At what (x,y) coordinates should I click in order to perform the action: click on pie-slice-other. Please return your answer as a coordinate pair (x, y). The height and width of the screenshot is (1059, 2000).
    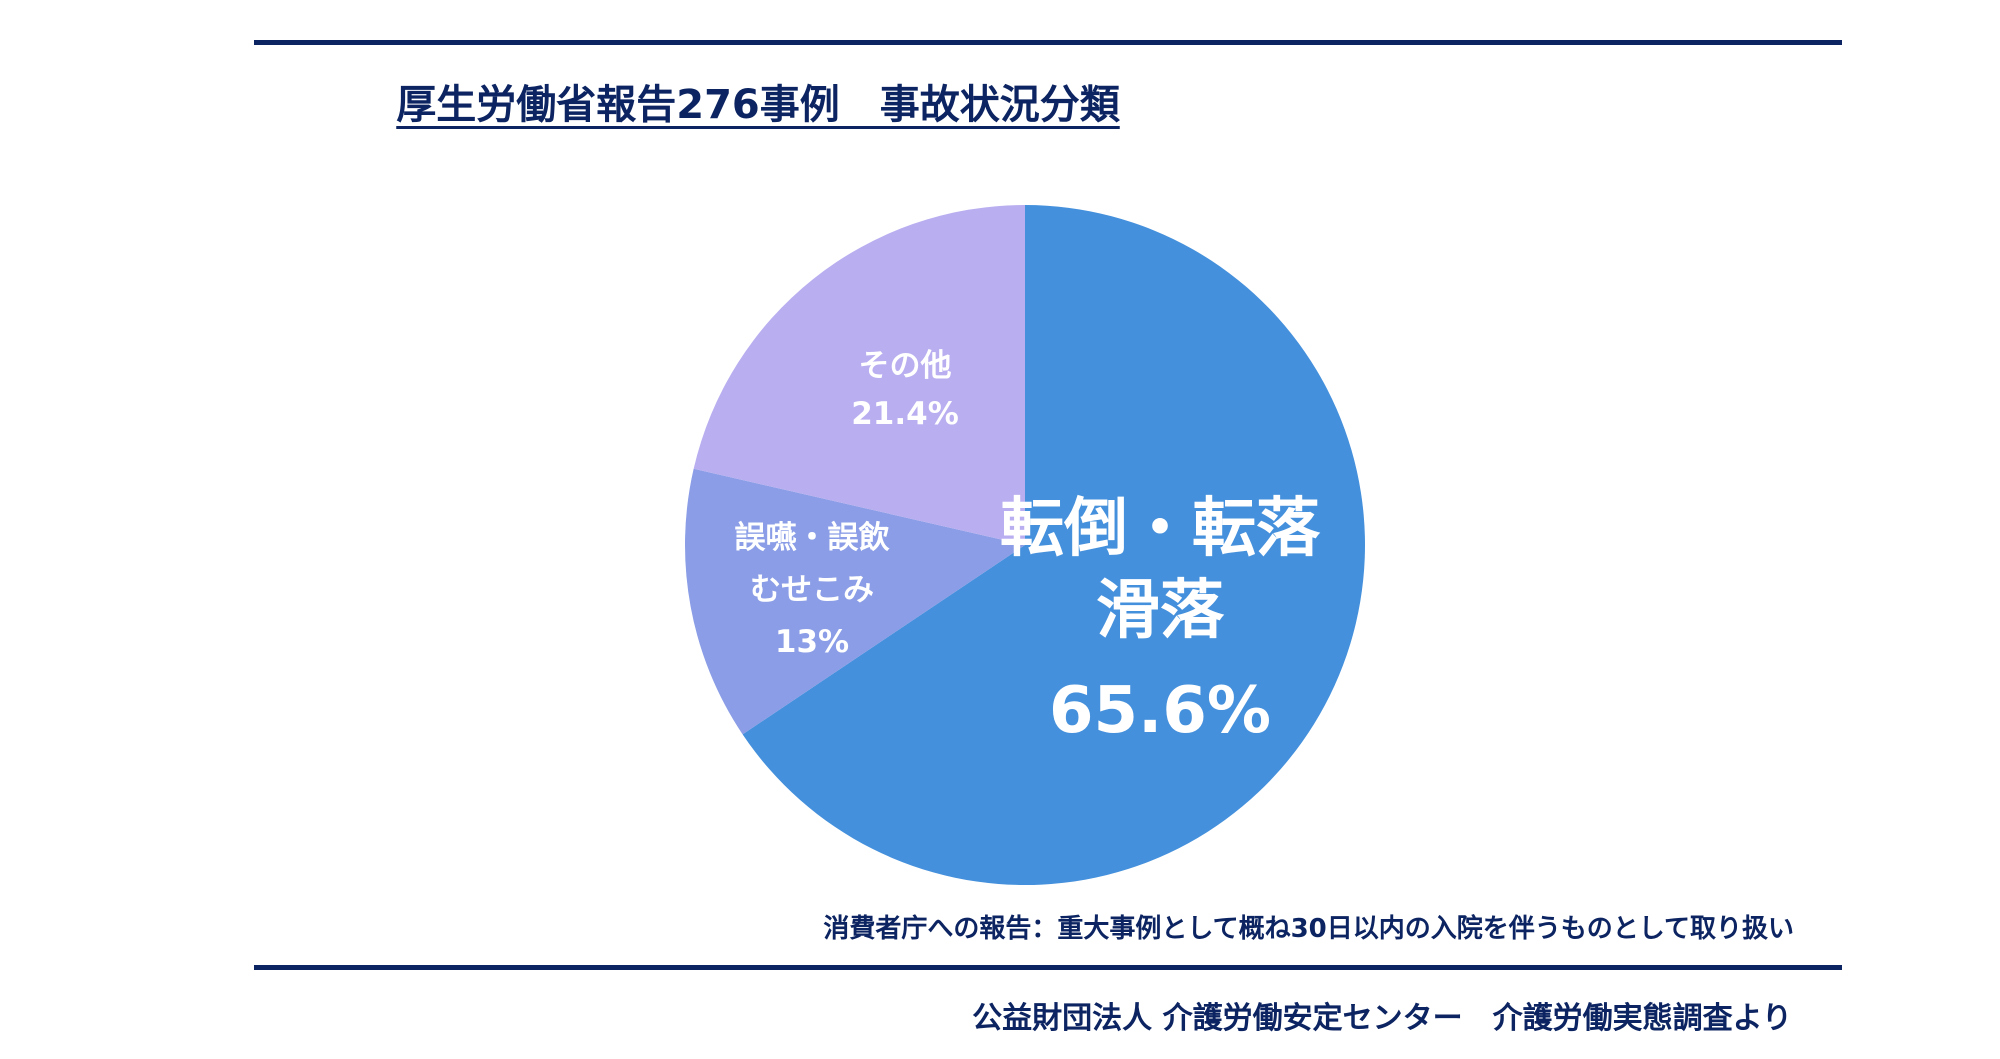
    Looking at the image, I should click on (859, 375).